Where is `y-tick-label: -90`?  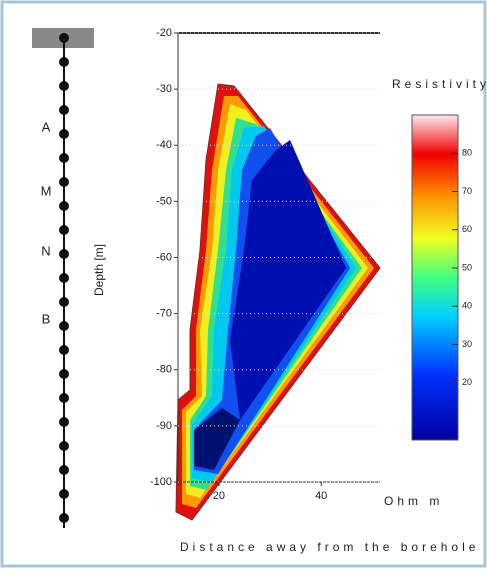
y-tick-label: -90 is located at coordinates (164, 426).